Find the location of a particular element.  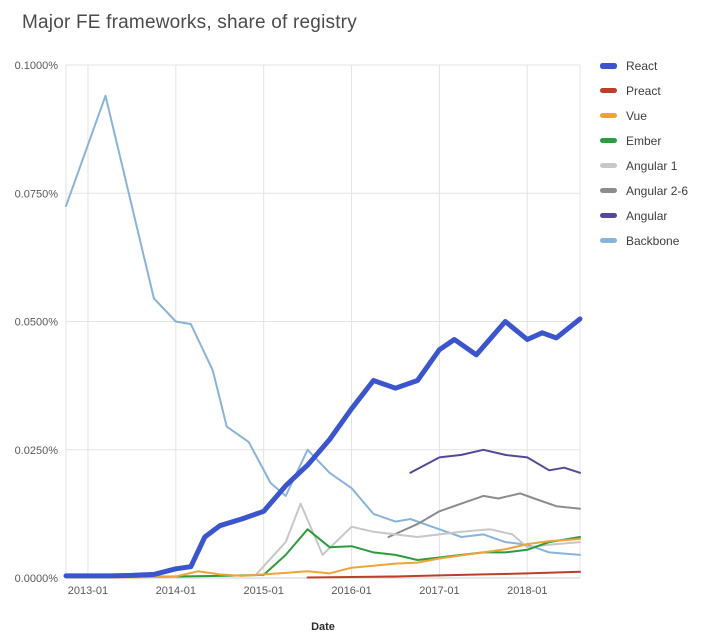

y-tick-label: 0.0000% is located at coordinates (37, 579).